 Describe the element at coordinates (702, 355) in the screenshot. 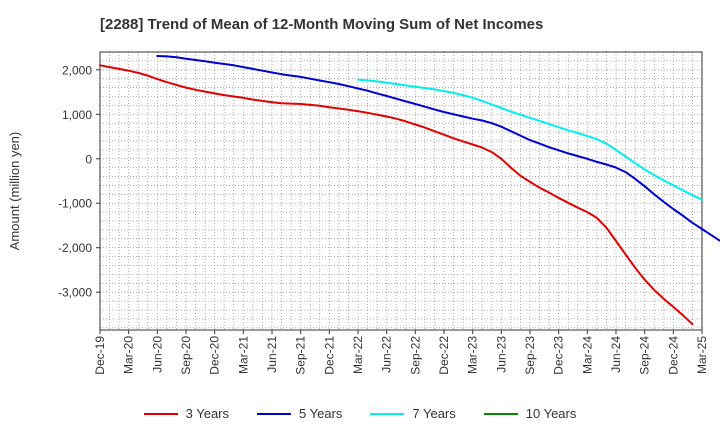

I see `x-tick-label: Mar-25` at that location.